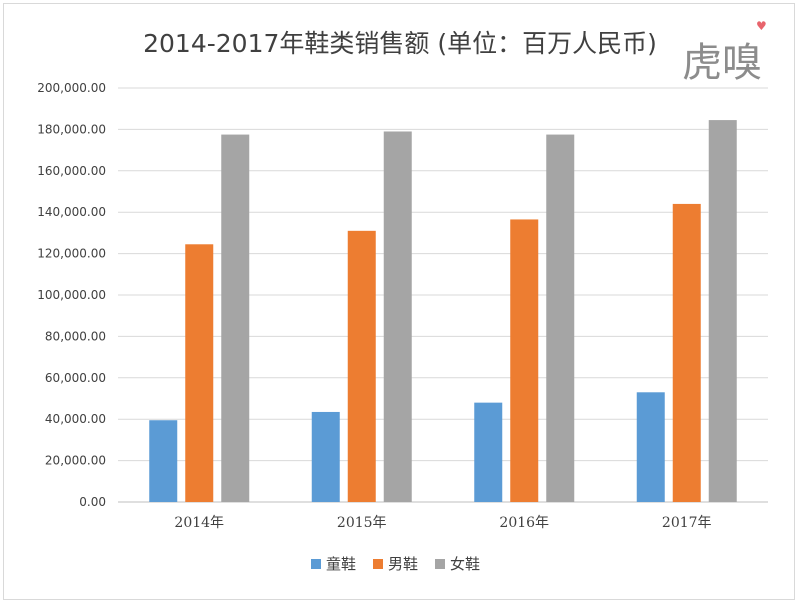  I want to click on x-tick-label: 2016年, so click(524, 523).